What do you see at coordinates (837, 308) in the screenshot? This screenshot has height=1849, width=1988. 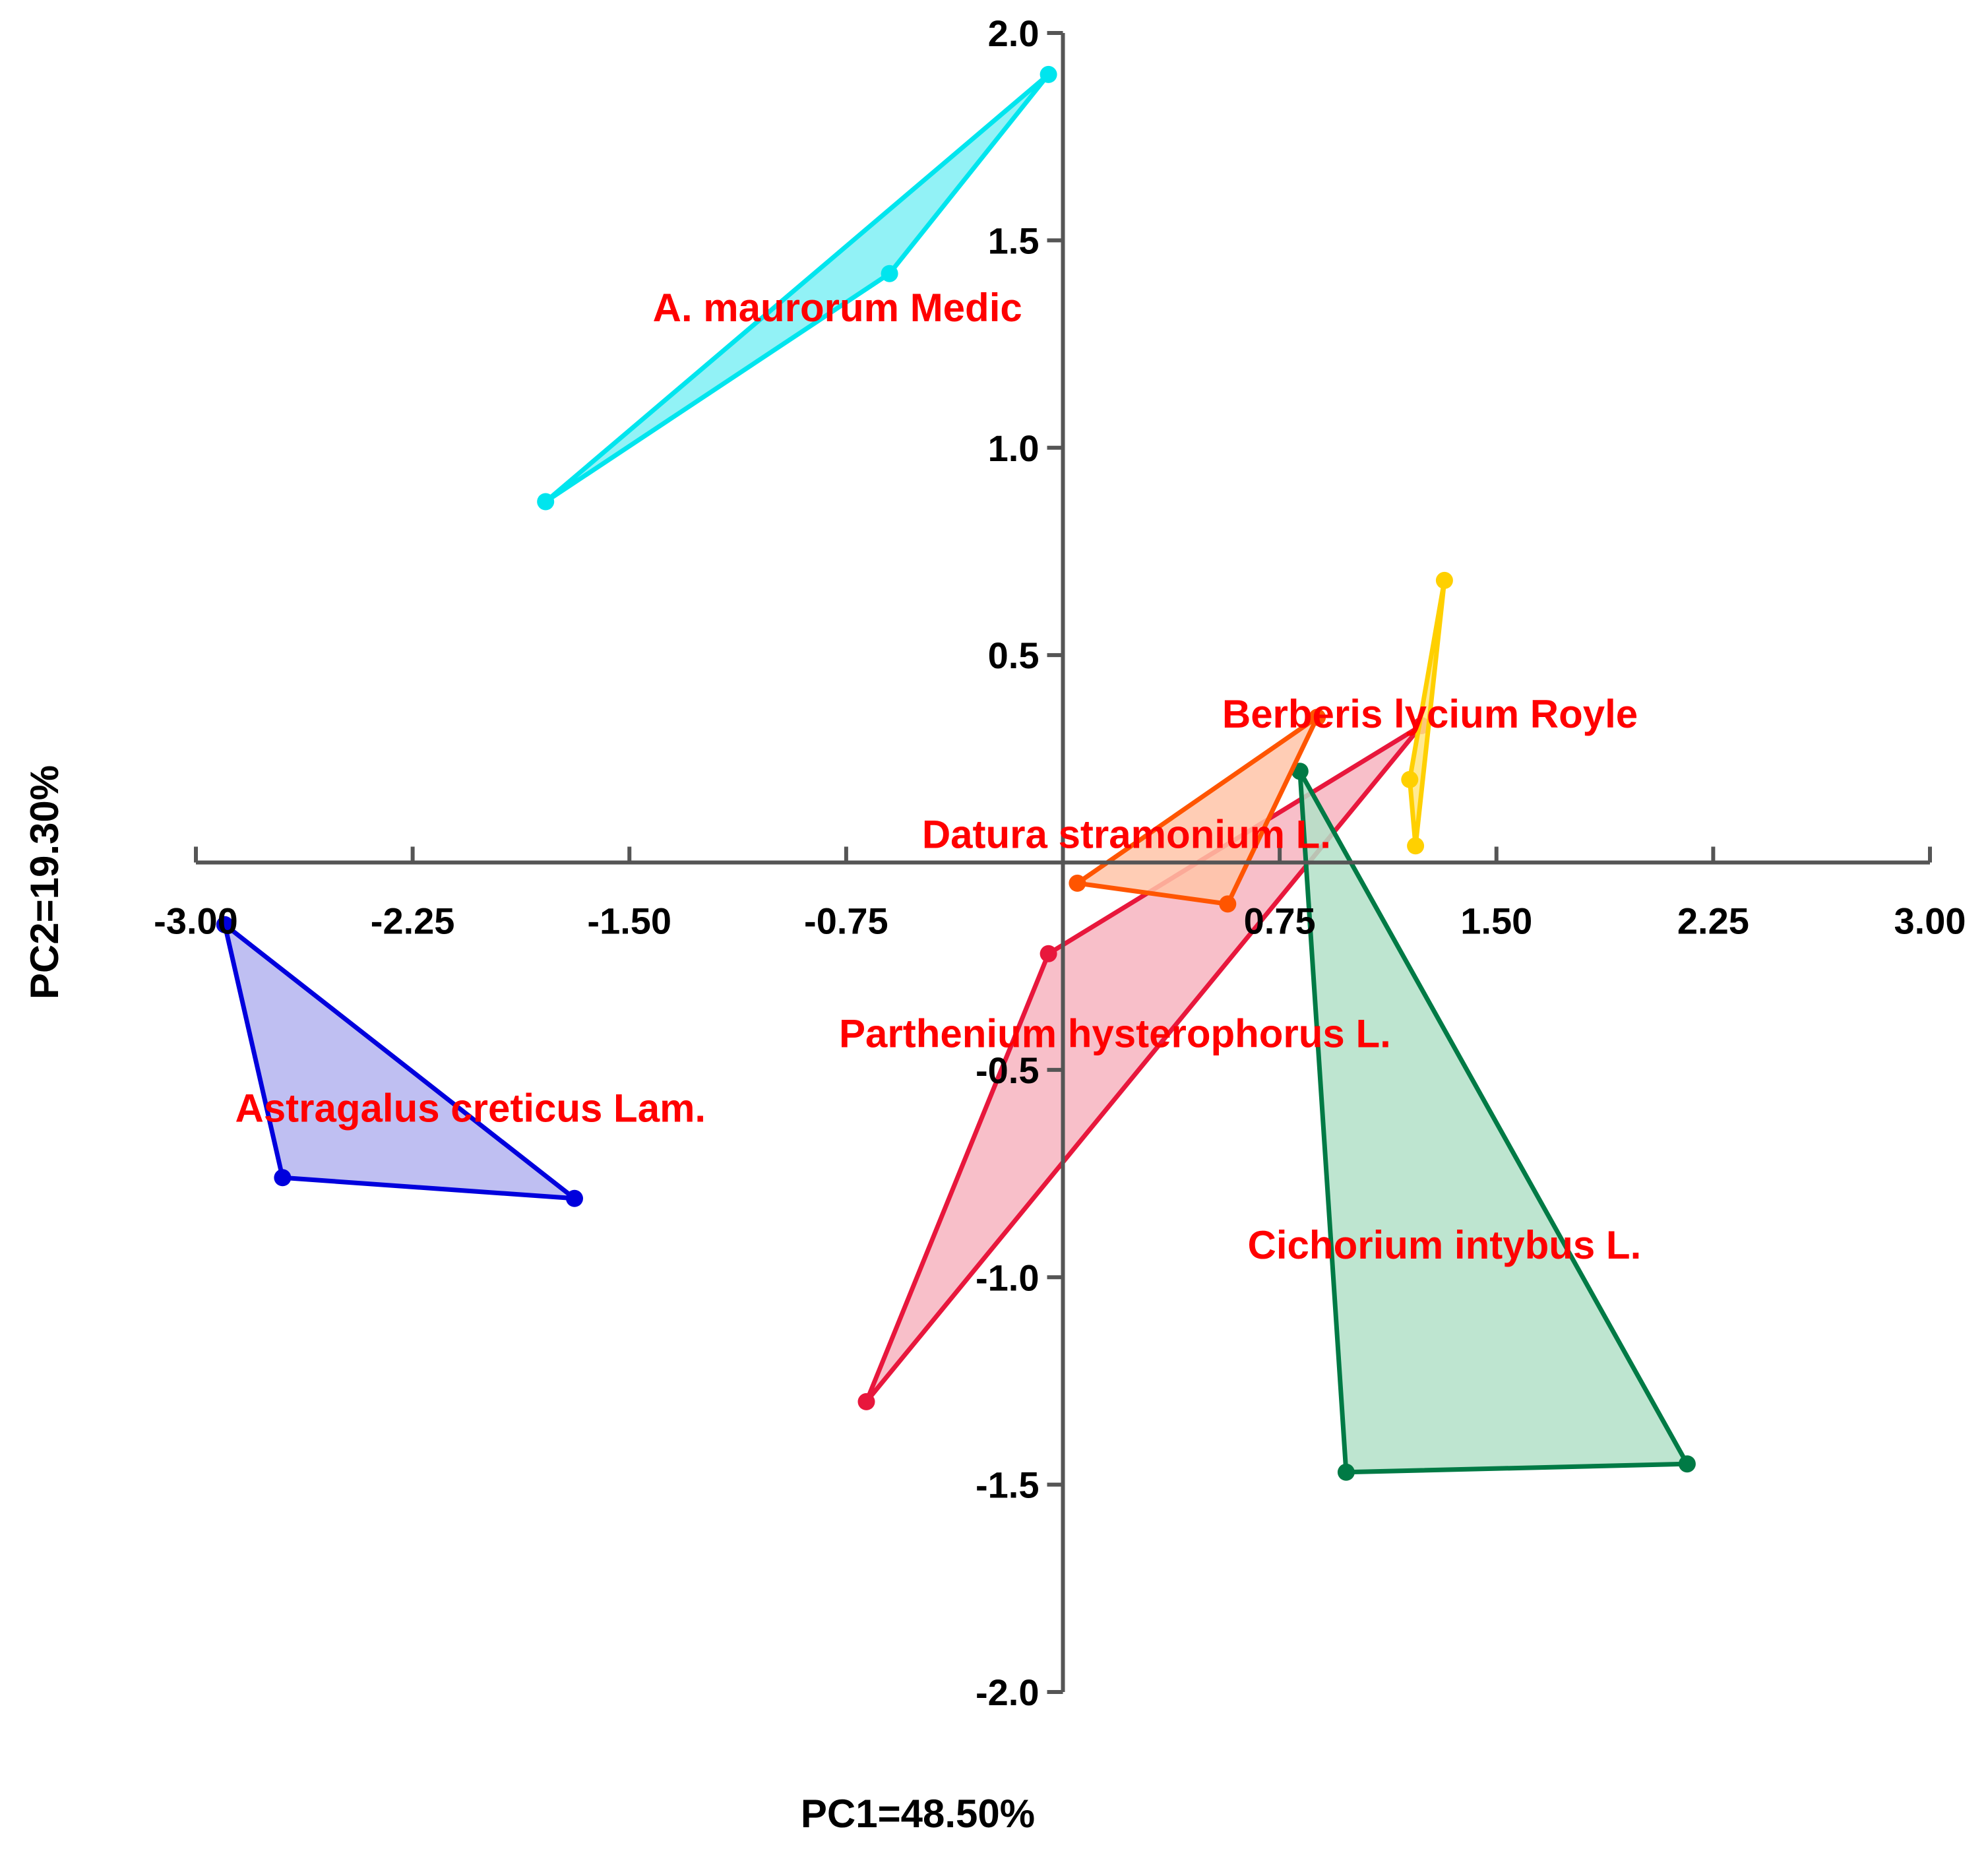 I see `label-a-maurorum-medic: A. maurorum Medic` at bounding box center [837, 308].